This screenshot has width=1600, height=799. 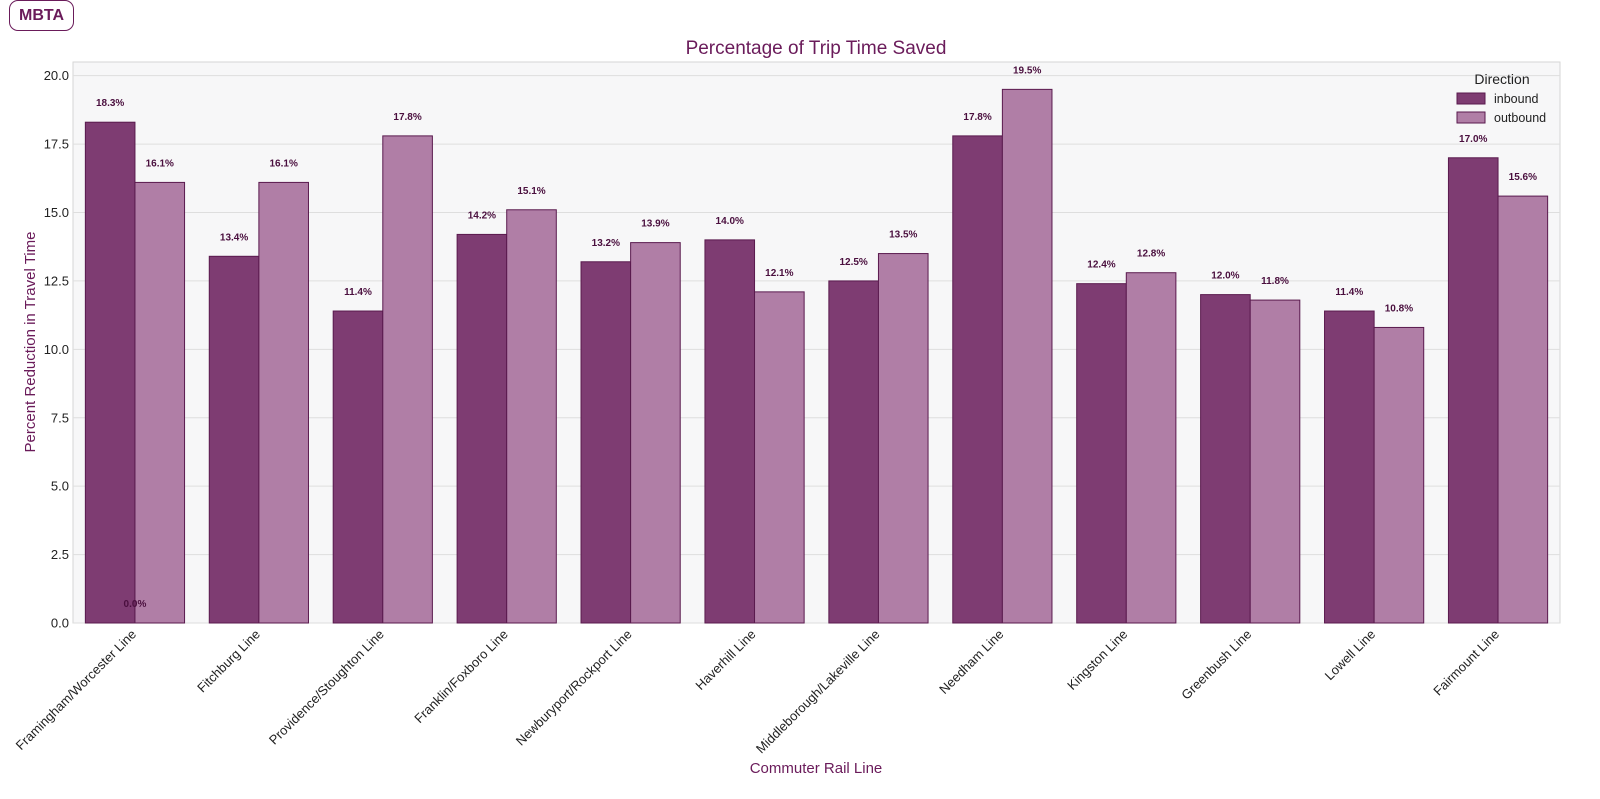 What do you see at coordinates (1473, 139) in the screenshot?
I see `data-label-inbound: 17.0%` at bounding box center [1473, 139].